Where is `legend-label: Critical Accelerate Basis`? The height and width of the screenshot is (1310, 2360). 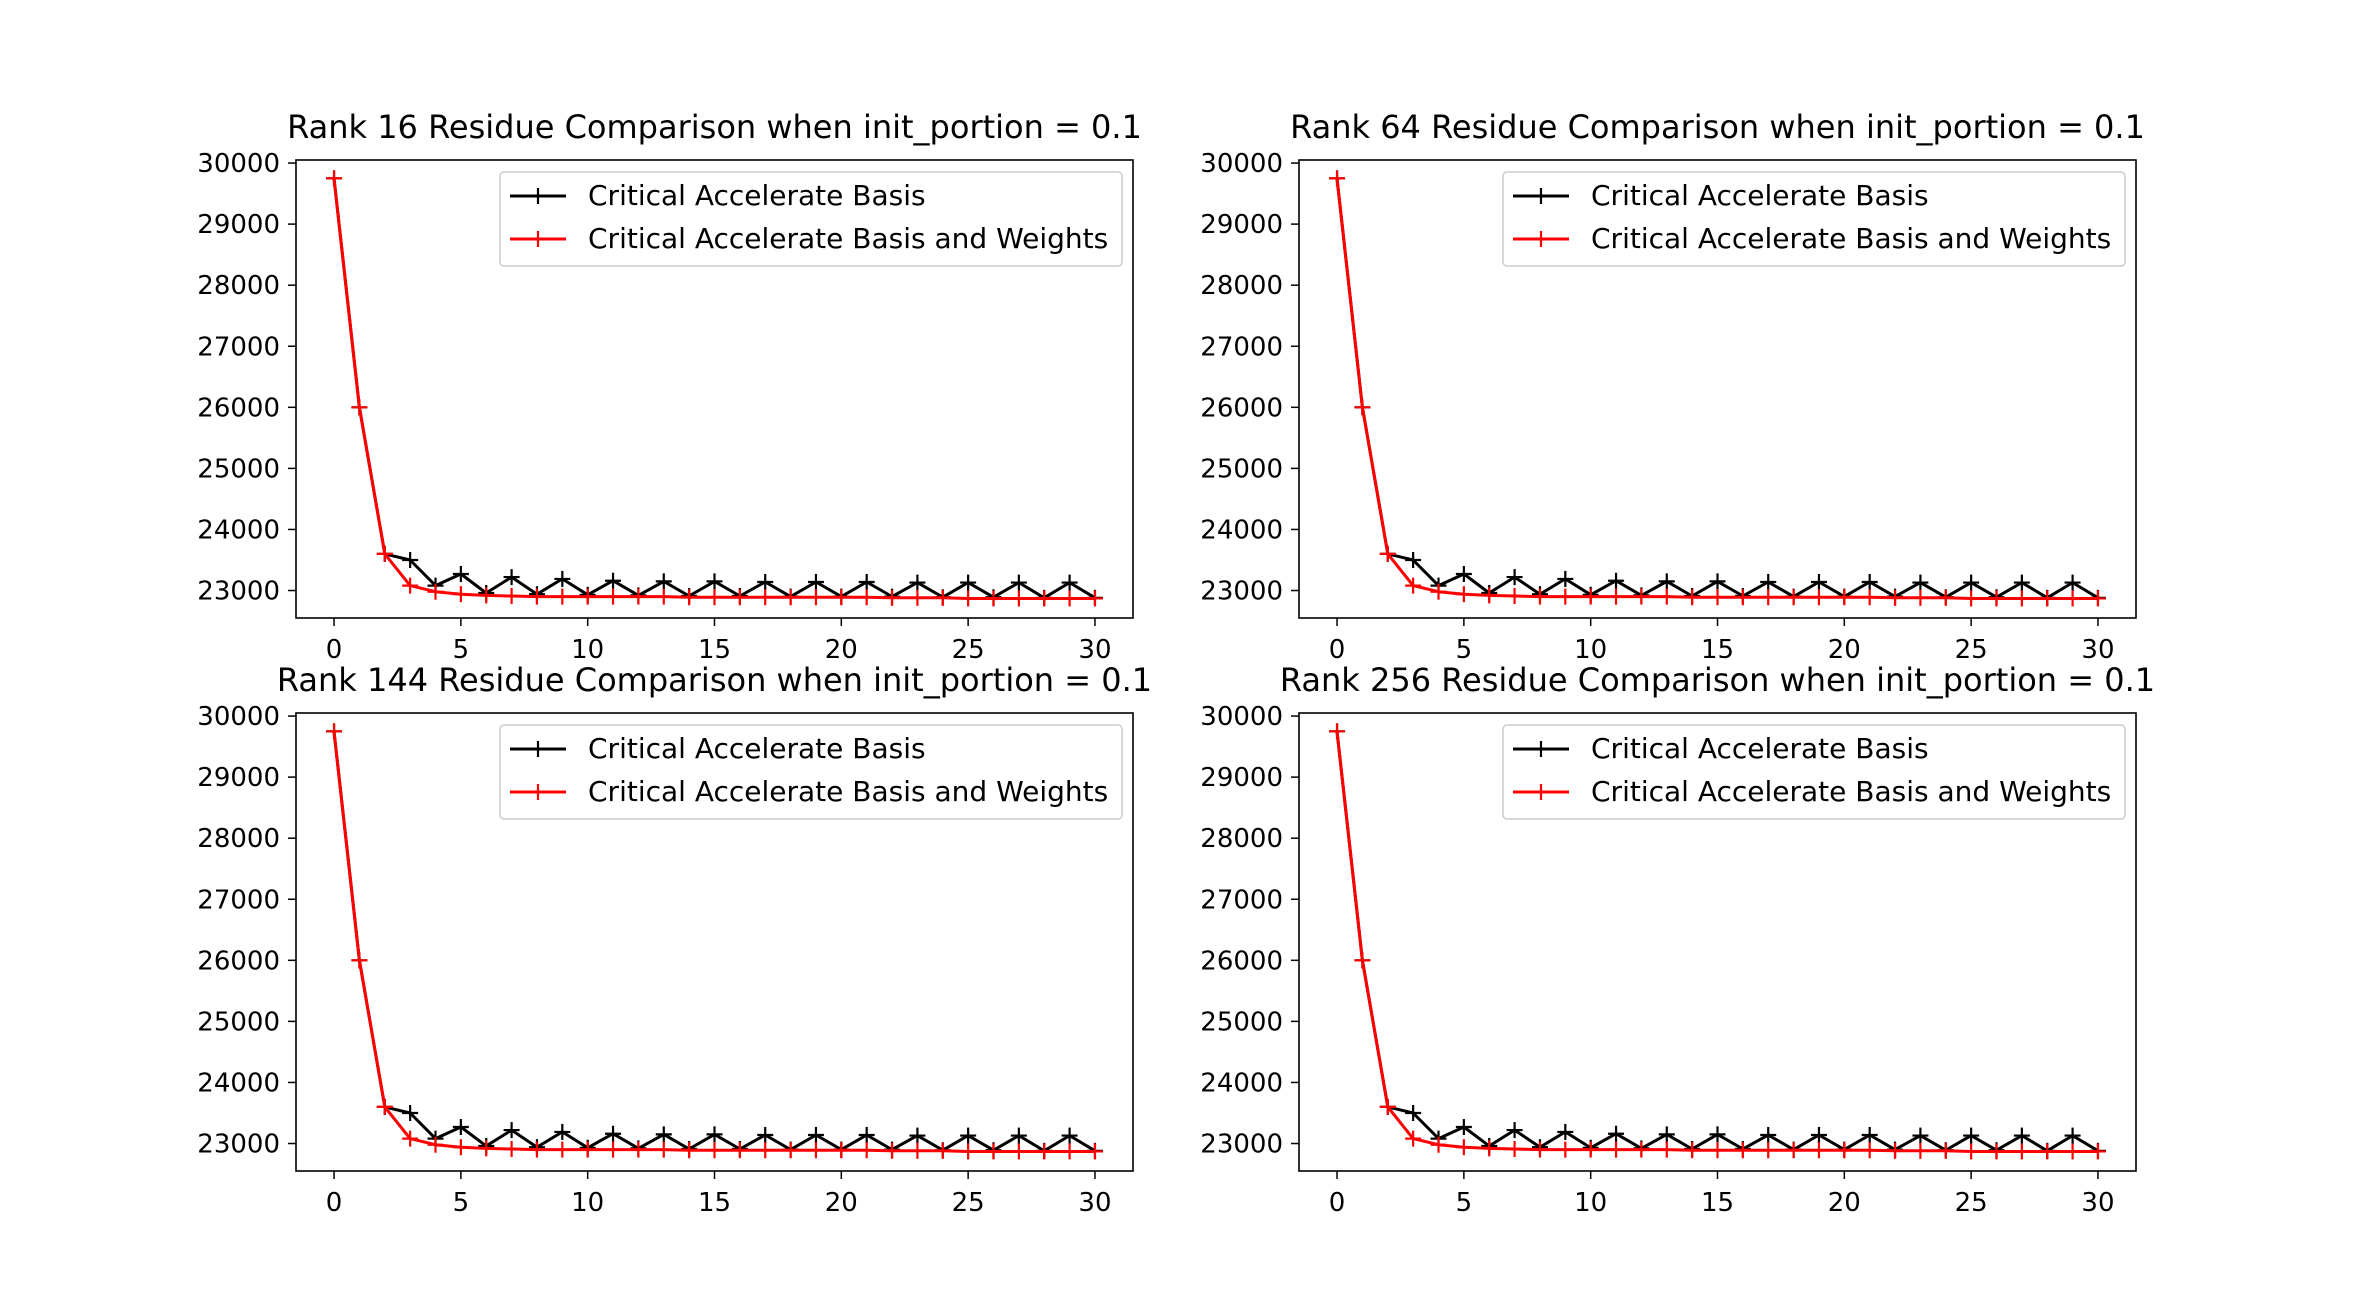
legend-label: Critical Accelerate Basis is located at coordinates (757, 195).